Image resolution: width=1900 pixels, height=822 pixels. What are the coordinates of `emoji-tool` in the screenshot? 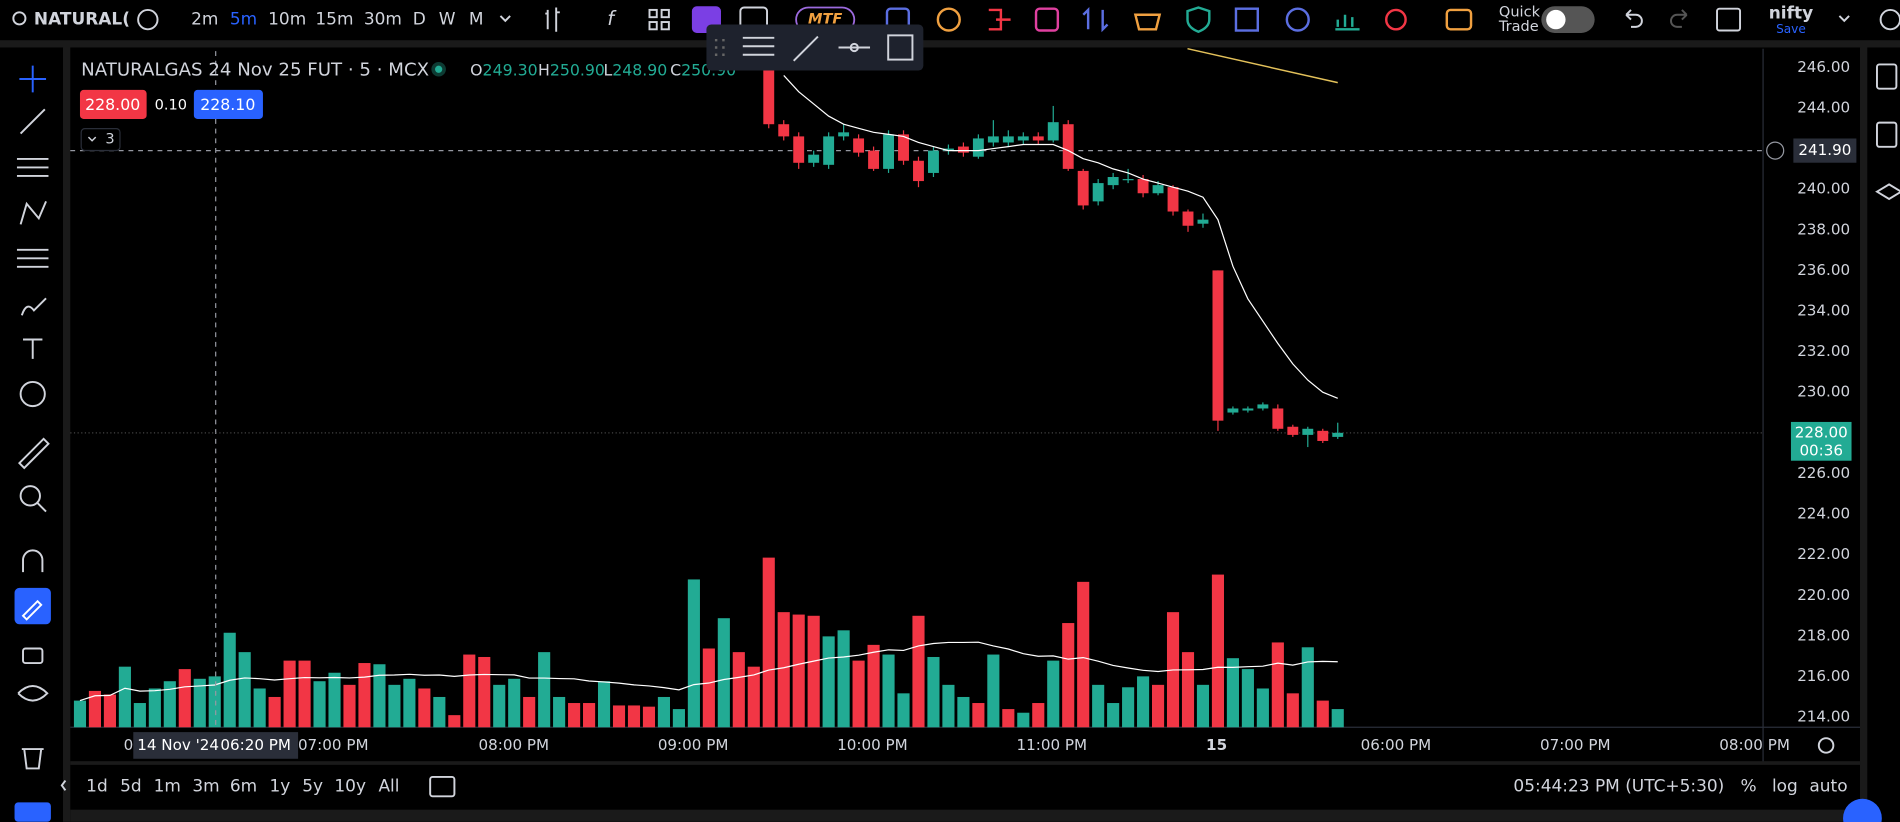 It's located at (32, 394).